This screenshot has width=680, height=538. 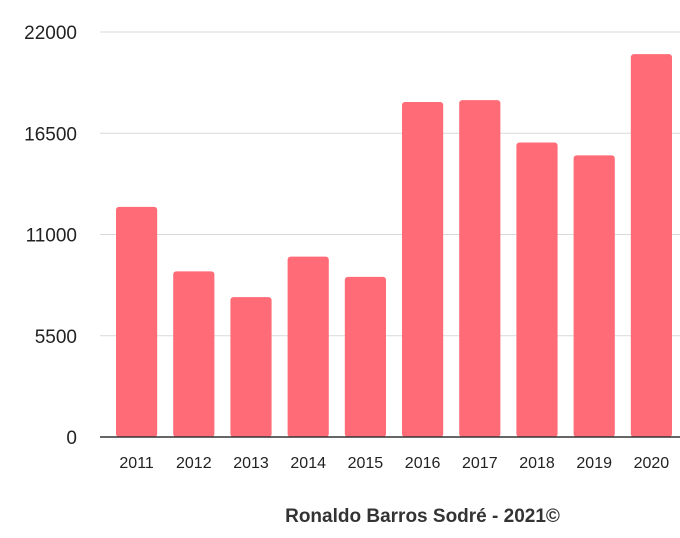 I want to click on y-axis: 0 5500 11000 16500 22000, so click(x=50, y=236).